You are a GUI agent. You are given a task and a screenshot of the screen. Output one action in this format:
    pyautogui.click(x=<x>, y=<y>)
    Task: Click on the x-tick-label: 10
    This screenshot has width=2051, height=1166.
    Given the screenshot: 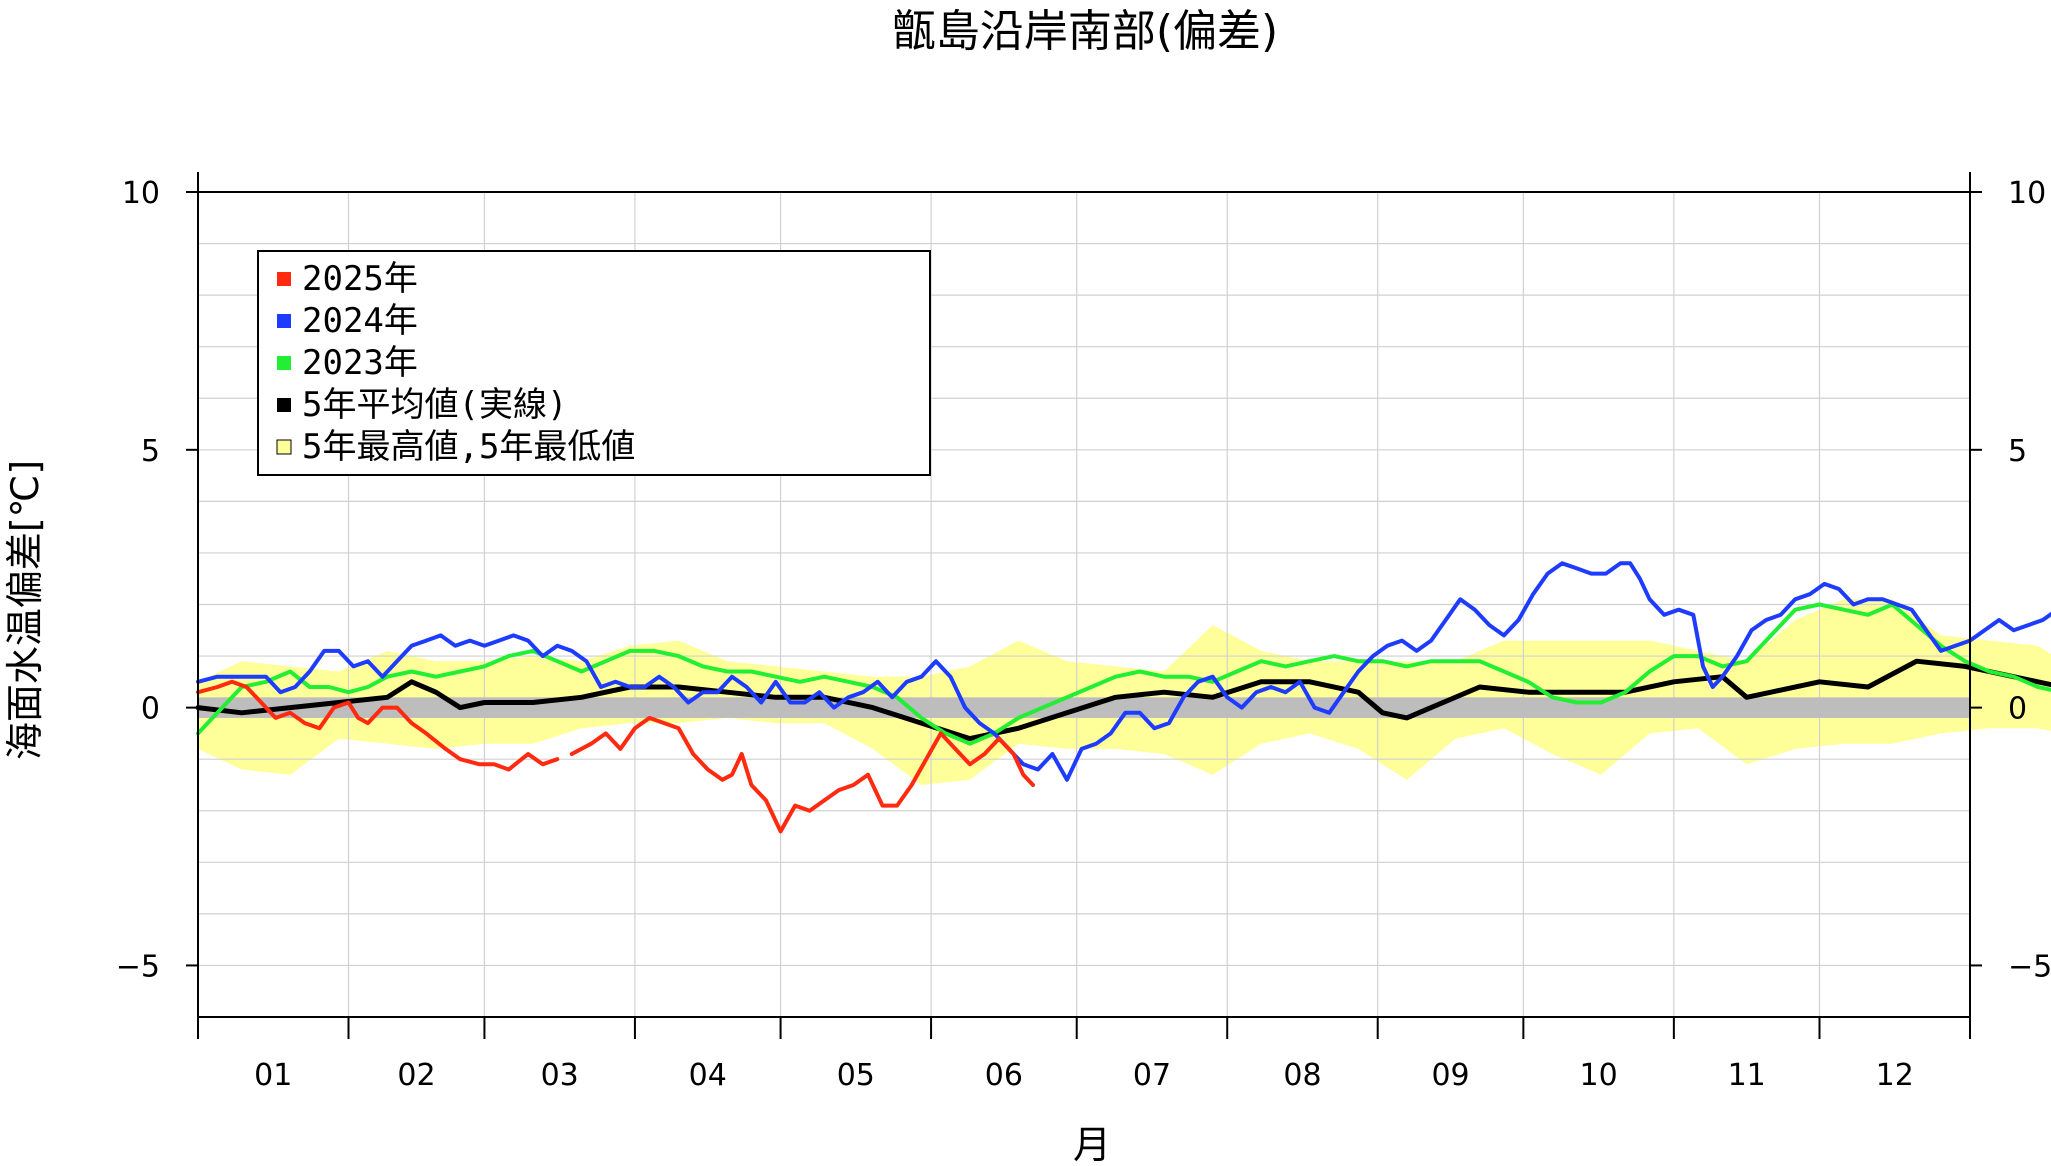 What is the action you would take?
    pyautogui.click(x=1599, y=1075)
    